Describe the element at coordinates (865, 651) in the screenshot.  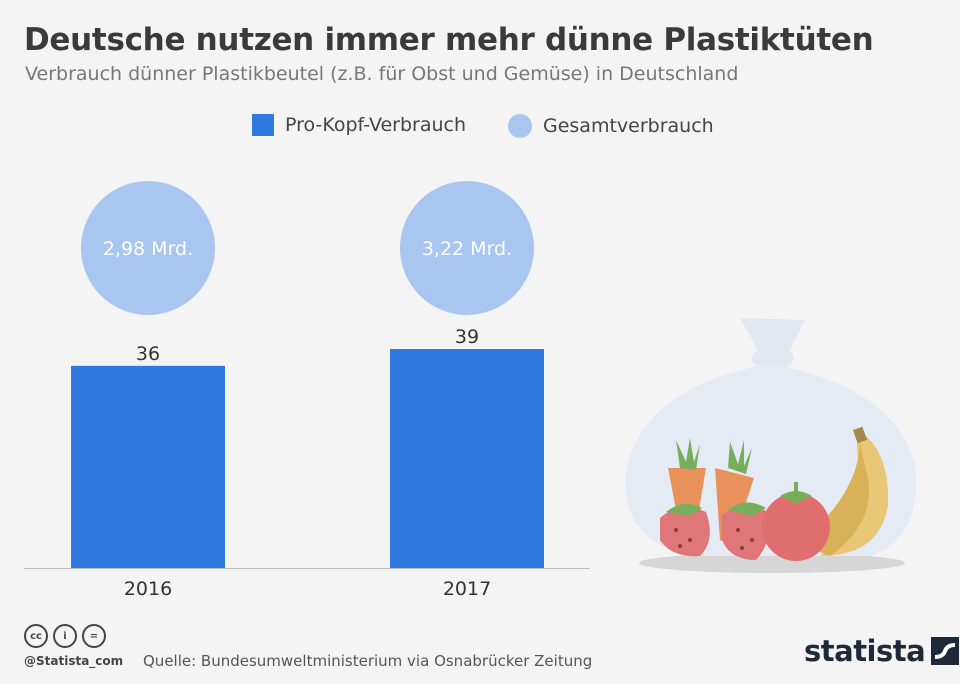
I see `brand-name: statista` at that location.